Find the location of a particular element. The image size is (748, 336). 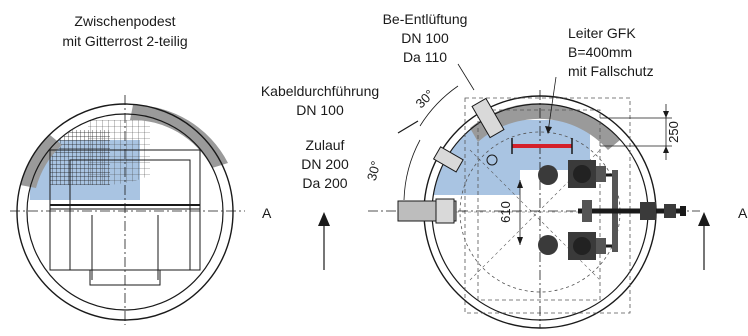

right-blue-area is located at coordinates (511, 157).